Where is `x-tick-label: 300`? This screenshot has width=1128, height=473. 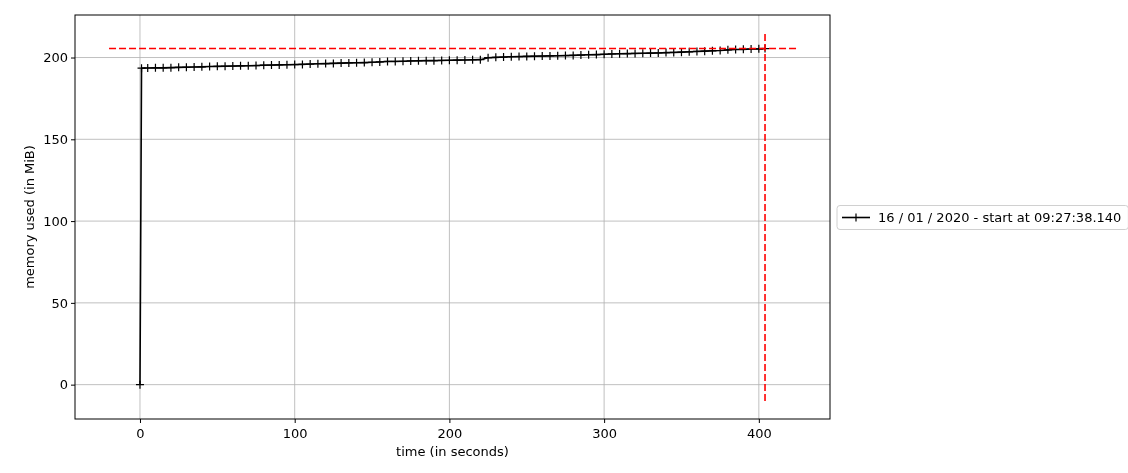 x-tick-label: 300 is located at coordinates (605, 433).